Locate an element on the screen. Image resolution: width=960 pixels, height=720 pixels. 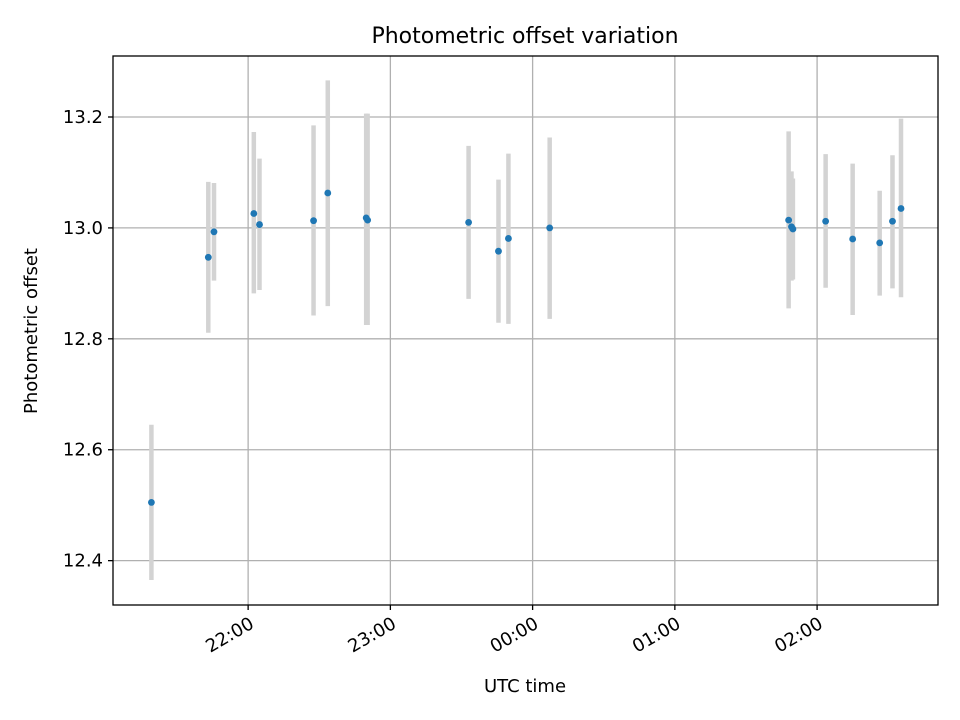
y-tick-label: 12.6 is located at coordinates (83, 450).